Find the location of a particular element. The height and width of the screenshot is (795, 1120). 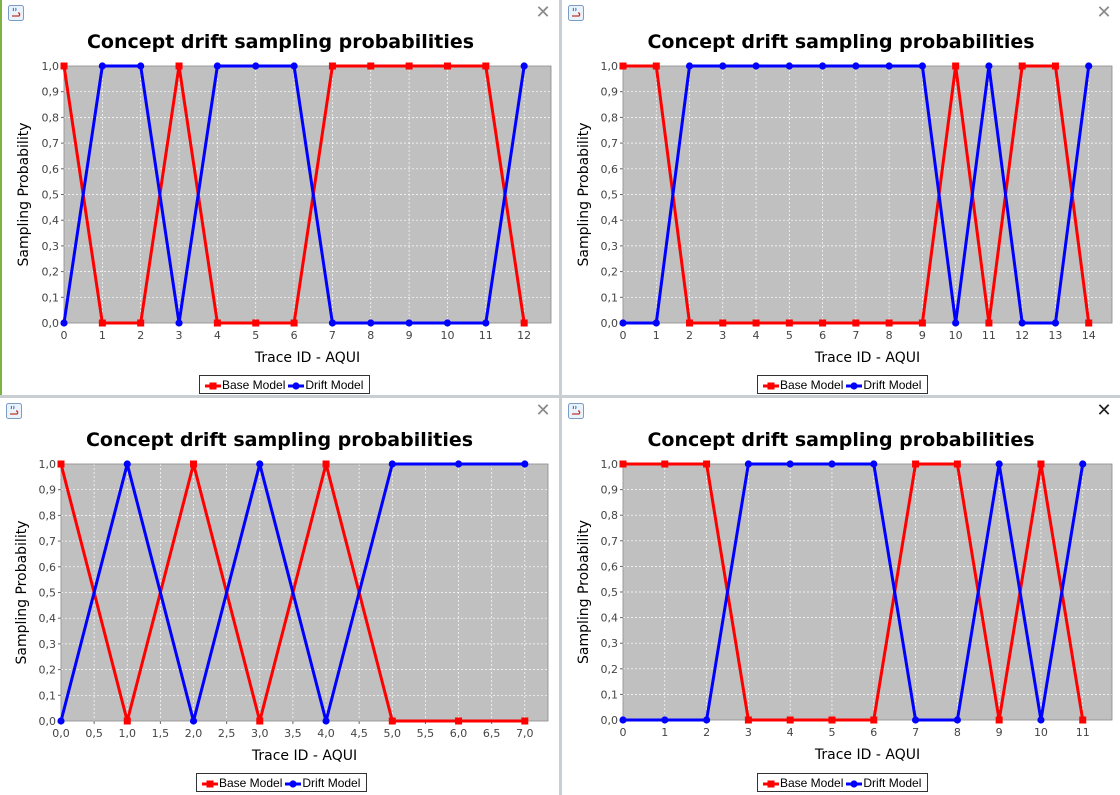

y-tick-label: 0,4 is located at coordinates (51, 220).